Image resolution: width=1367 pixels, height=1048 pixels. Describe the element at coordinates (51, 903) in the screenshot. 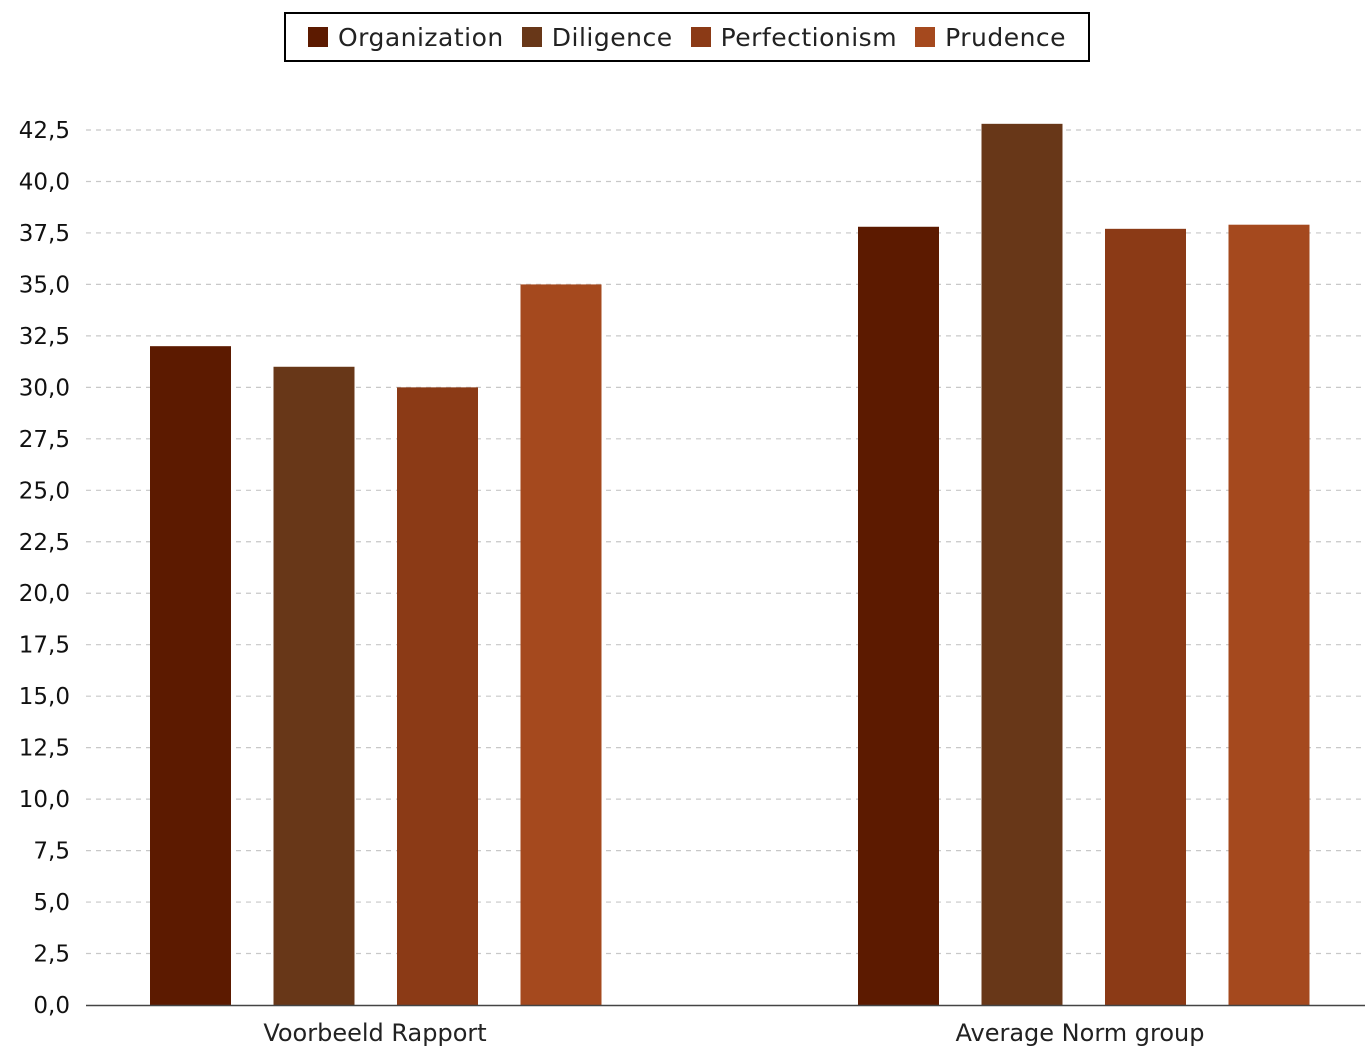

I see `y-tick-label: 5,0` at that location.